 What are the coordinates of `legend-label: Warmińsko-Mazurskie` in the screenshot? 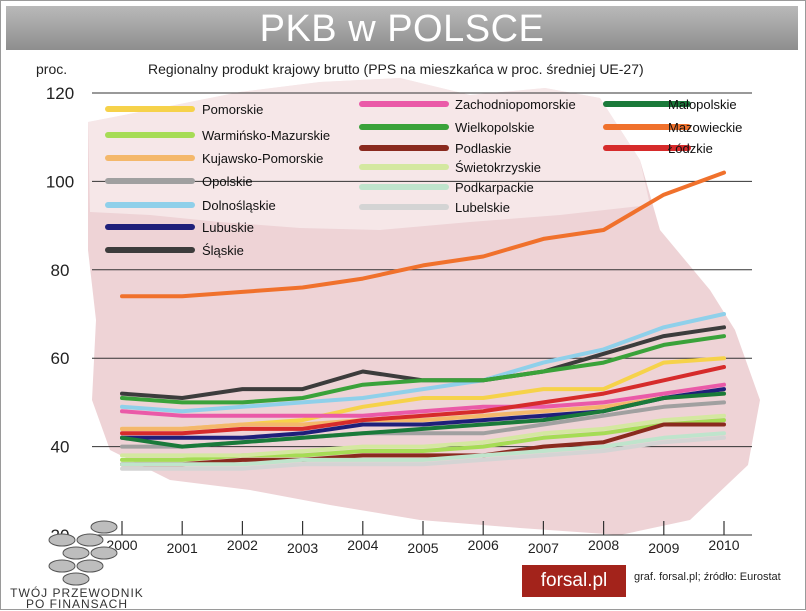 It's located at (266, 135).